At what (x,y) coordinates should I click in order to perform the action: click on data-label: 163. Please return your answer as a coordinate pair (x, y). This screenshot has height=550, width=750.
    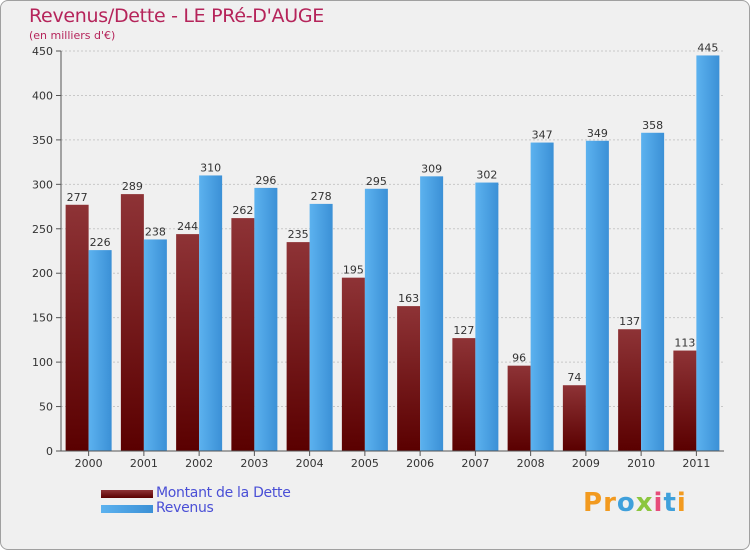
    Looking at the image, I should click on (408, 298).